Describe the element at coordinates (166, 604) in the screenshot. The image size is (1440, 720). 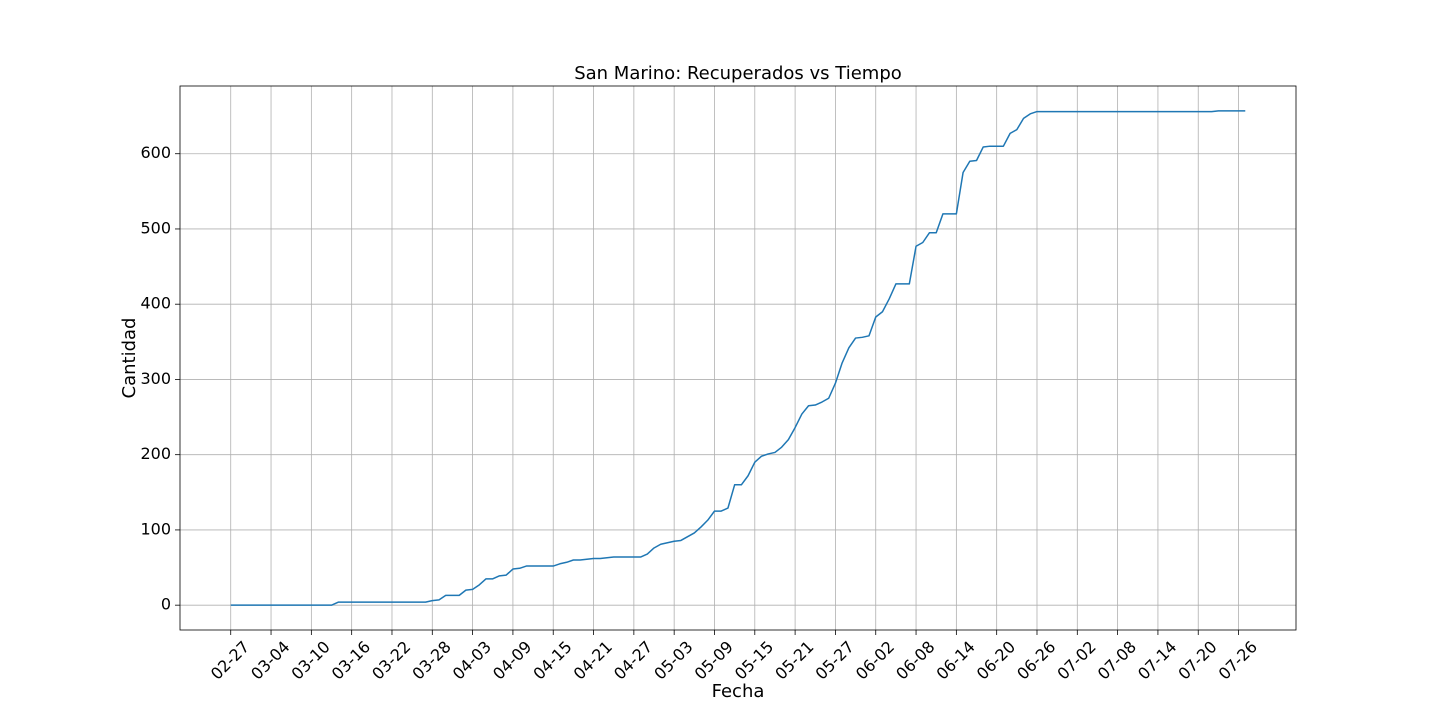
I see `y-tick-label: 0` at that location.